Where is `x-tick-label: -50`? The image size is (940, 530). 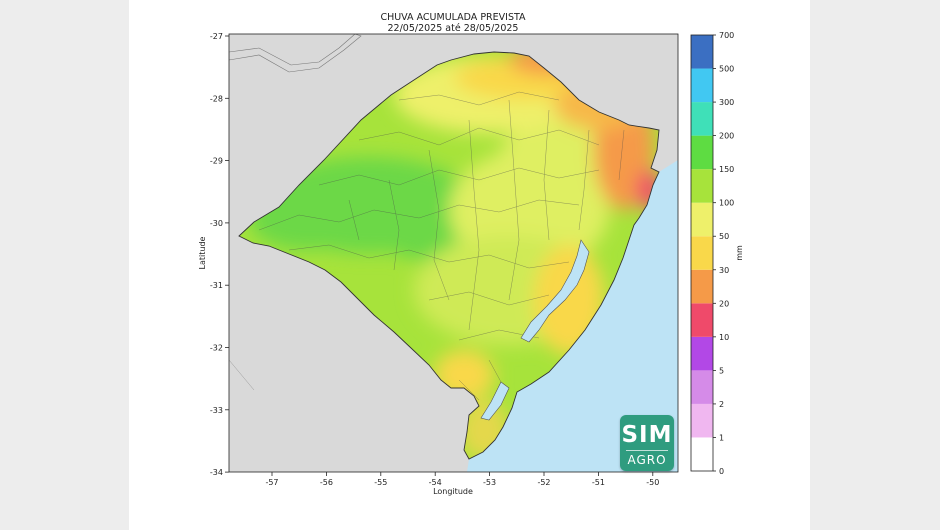
x-tick-label: -50 is located at coordinates (652, 482).